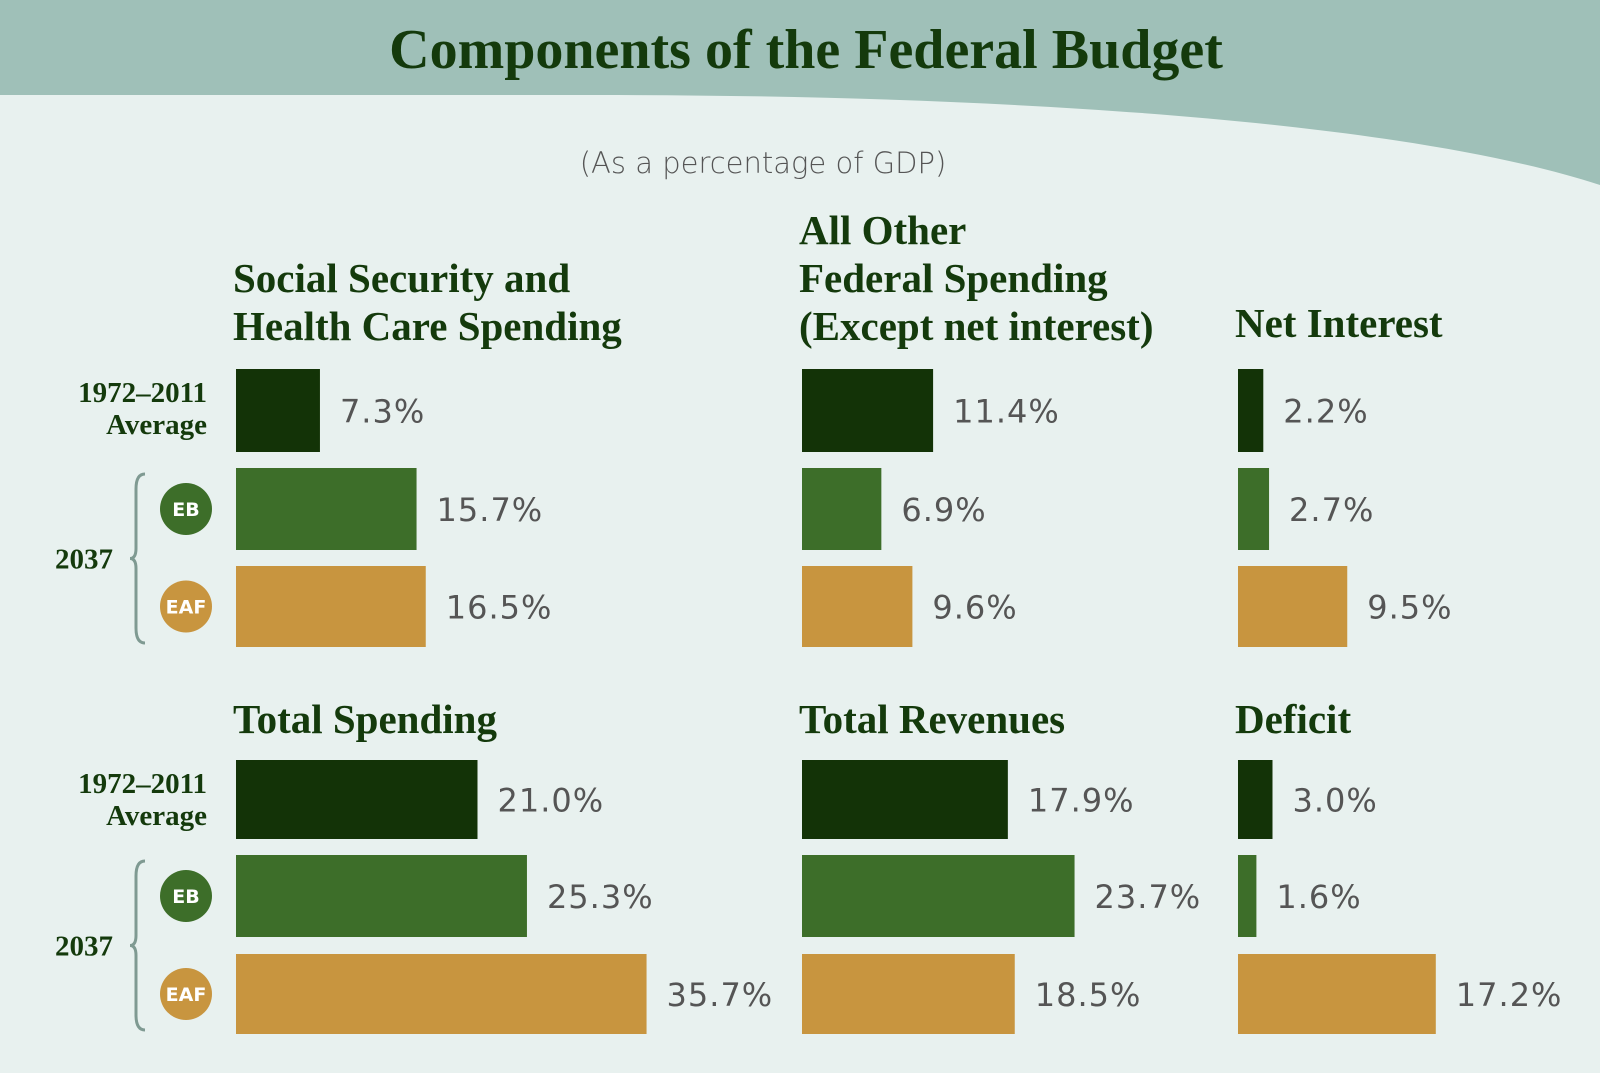 The image size is (1600, 1073). What do you see at coordinates (1325, 412) in the screenshot?
I see `average-value-label: 2.2%` at bounding box center [1325, 412].